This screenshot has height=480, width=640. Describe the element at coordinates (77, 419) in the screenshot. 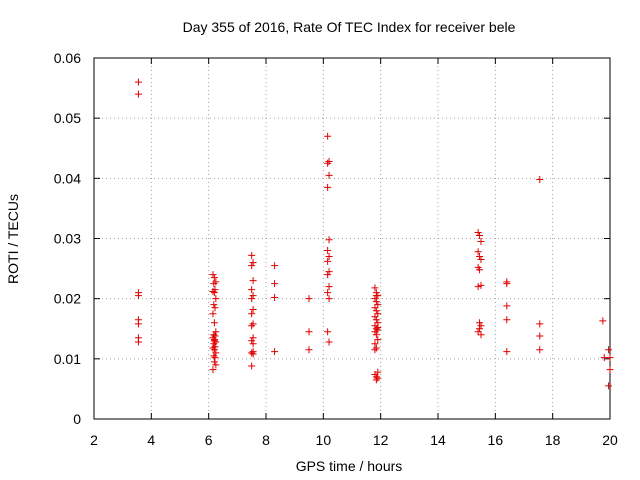

I see `y-tick-label: 0` at that location.